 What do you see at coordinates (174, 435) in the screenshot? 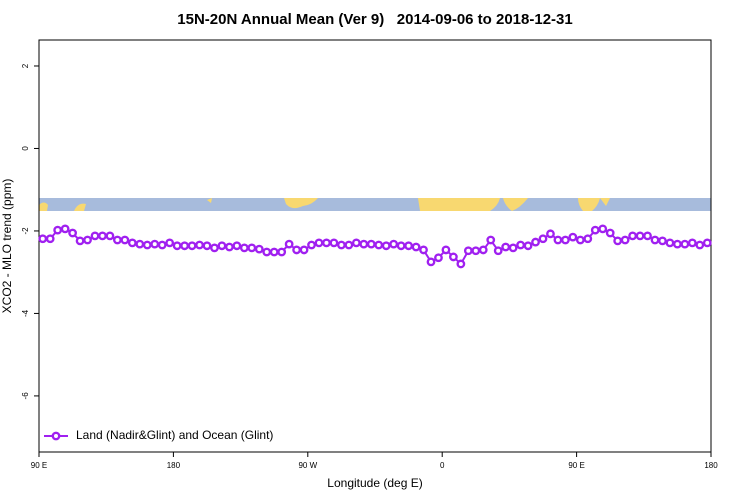
I see `legend-label: Land (Nadir&Glint) and Ocean (Glint)` at bounding box center [174, 435].